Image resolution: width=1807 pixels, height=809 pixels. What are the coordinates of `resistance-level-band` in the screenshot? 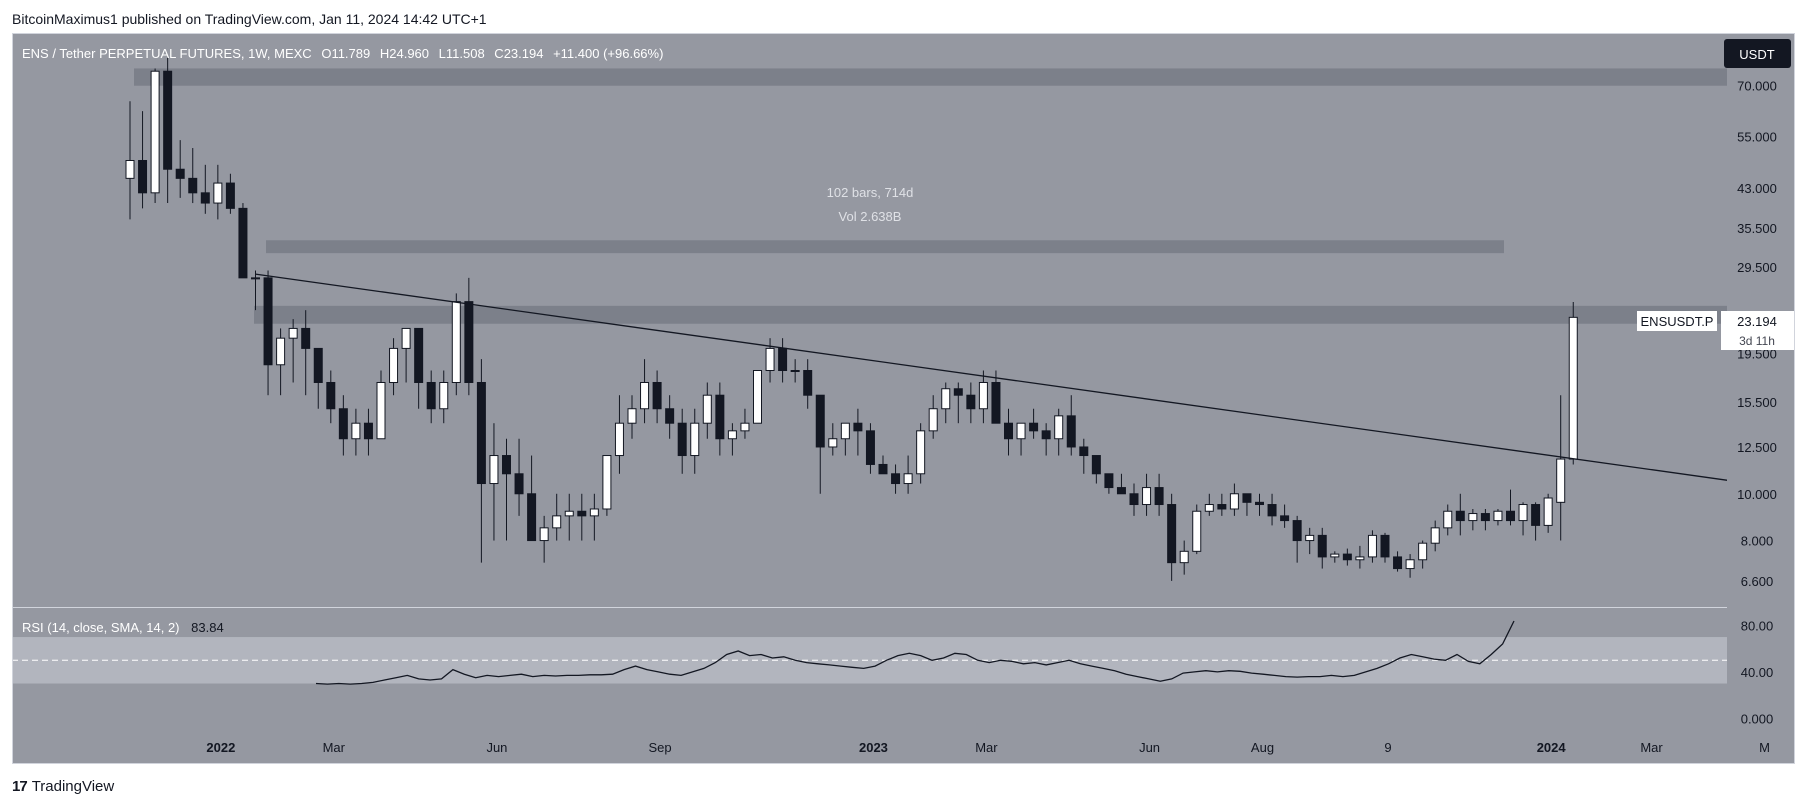 It's located at (885, 247).